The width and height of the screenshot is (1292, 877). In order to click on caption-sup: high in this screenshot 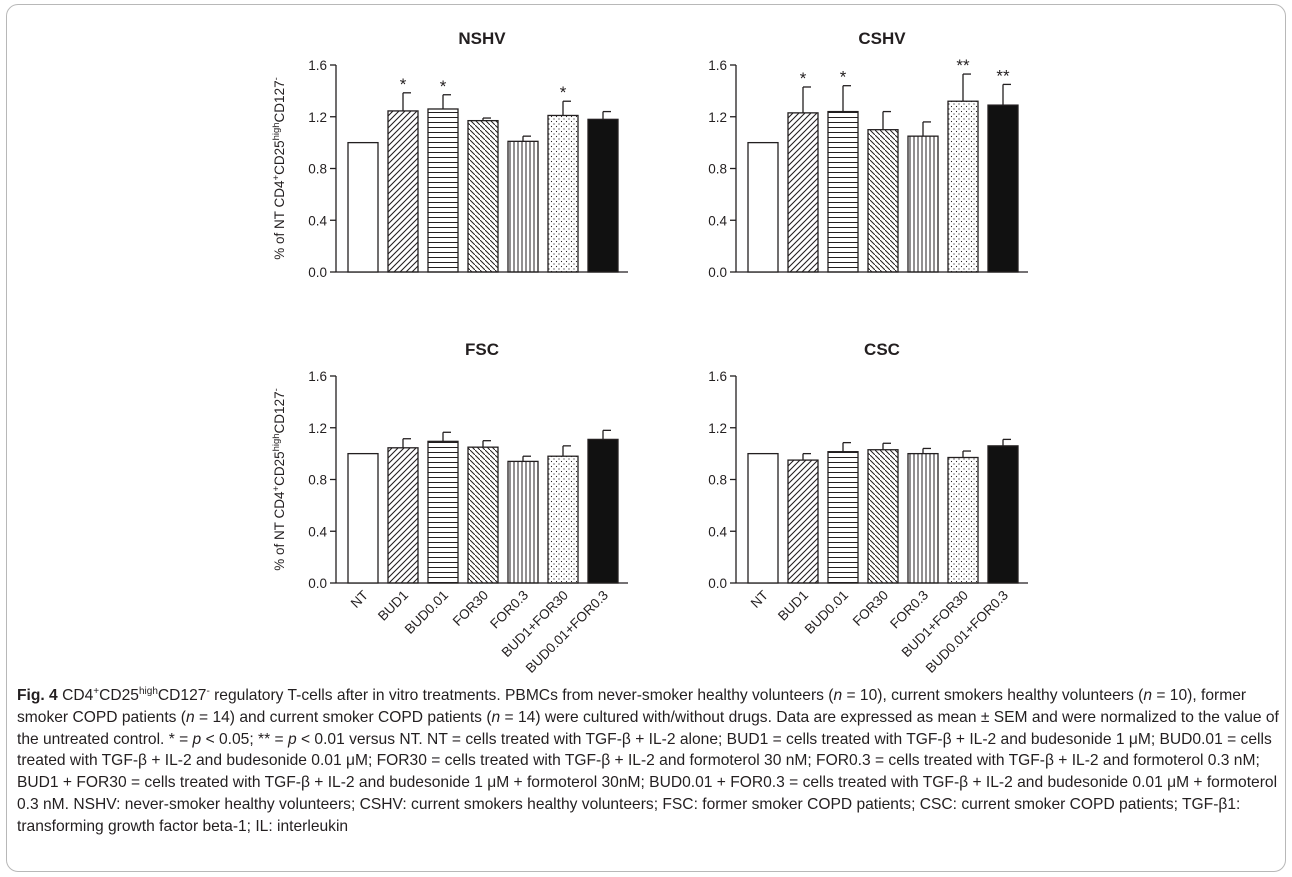, I will do `click(148, 691)`.